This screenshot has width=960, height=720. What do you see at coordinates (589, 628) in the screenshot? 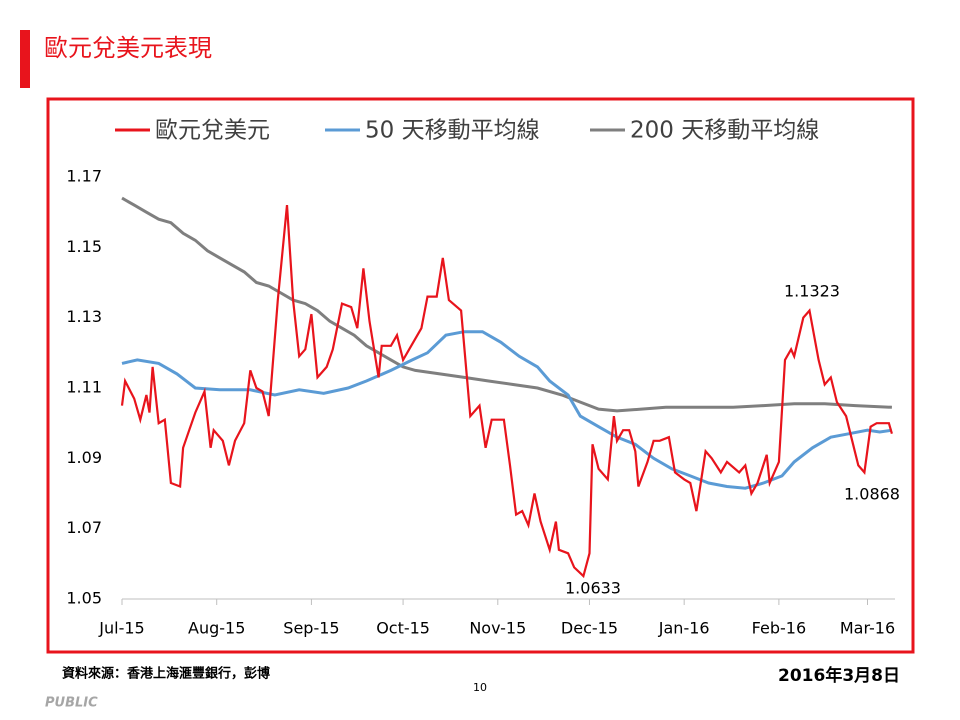
I see `x-tick-label: Dec-15` at bounding box center [589, 628].